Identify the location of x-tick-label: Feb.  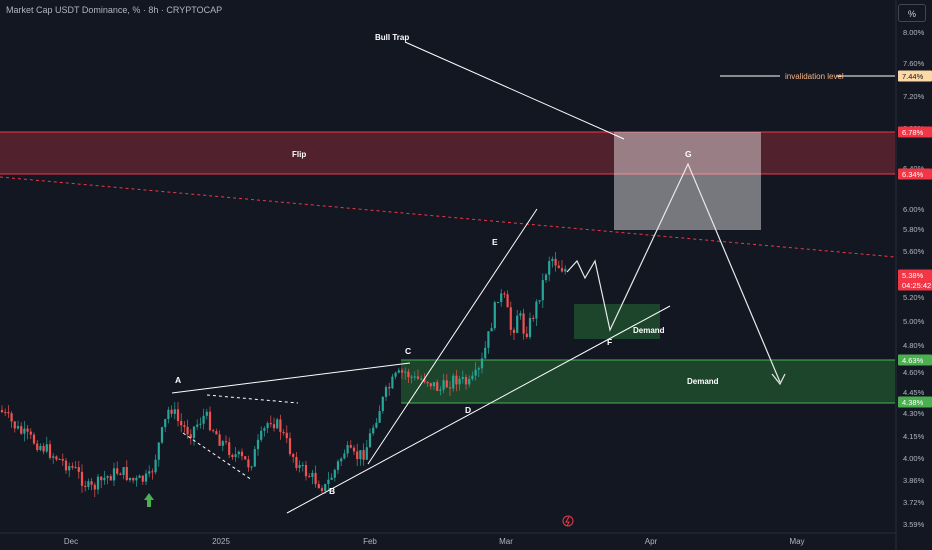
(370, 541).